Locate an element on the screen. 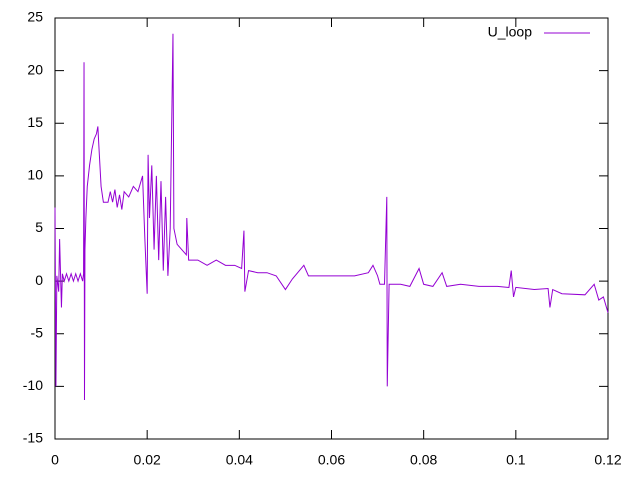  legend-label: U_loop is located at coordinates (510, 32).